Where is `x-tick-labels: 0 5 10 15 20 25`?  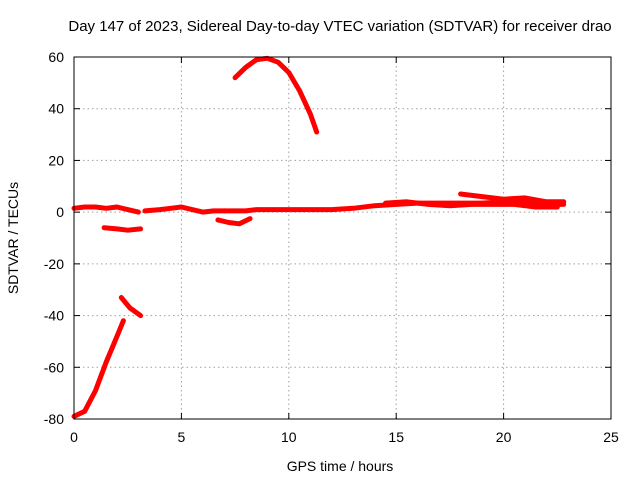
x-tick-labels: 0 5 10 15 20 25 is located at coordinates (344, 437).